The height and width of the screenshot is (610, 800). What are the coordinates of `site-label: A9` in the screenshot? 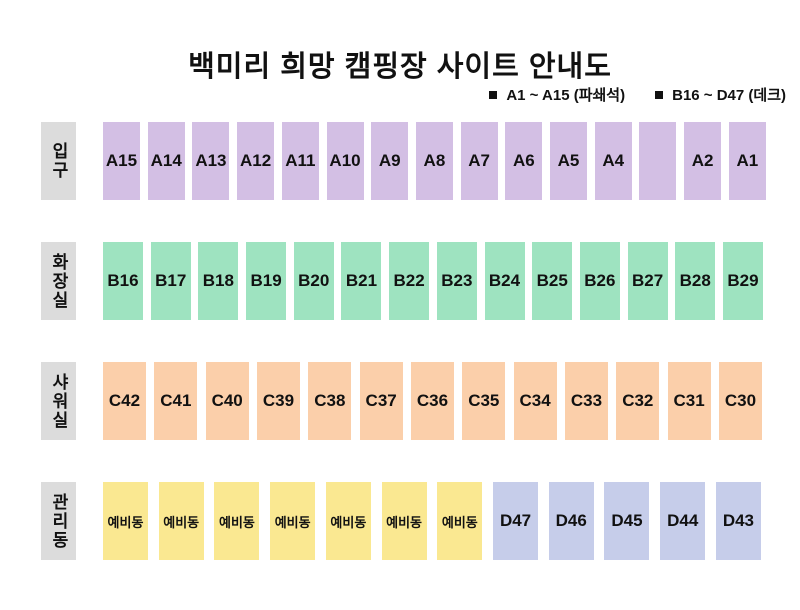 It's located at (389, 160).